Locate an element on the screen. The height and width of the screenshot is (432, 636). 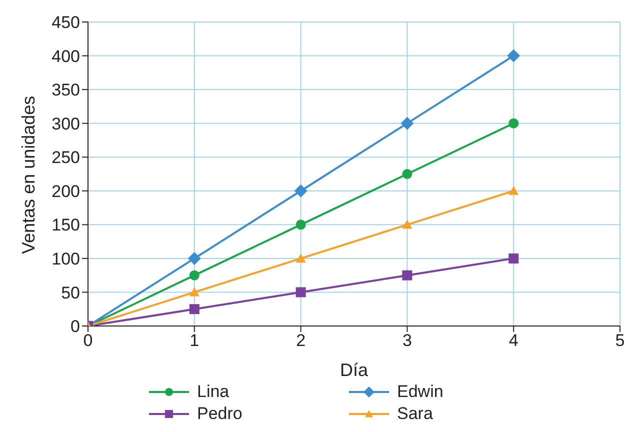
legend-label: Sara is located at coordinates (415, 414).